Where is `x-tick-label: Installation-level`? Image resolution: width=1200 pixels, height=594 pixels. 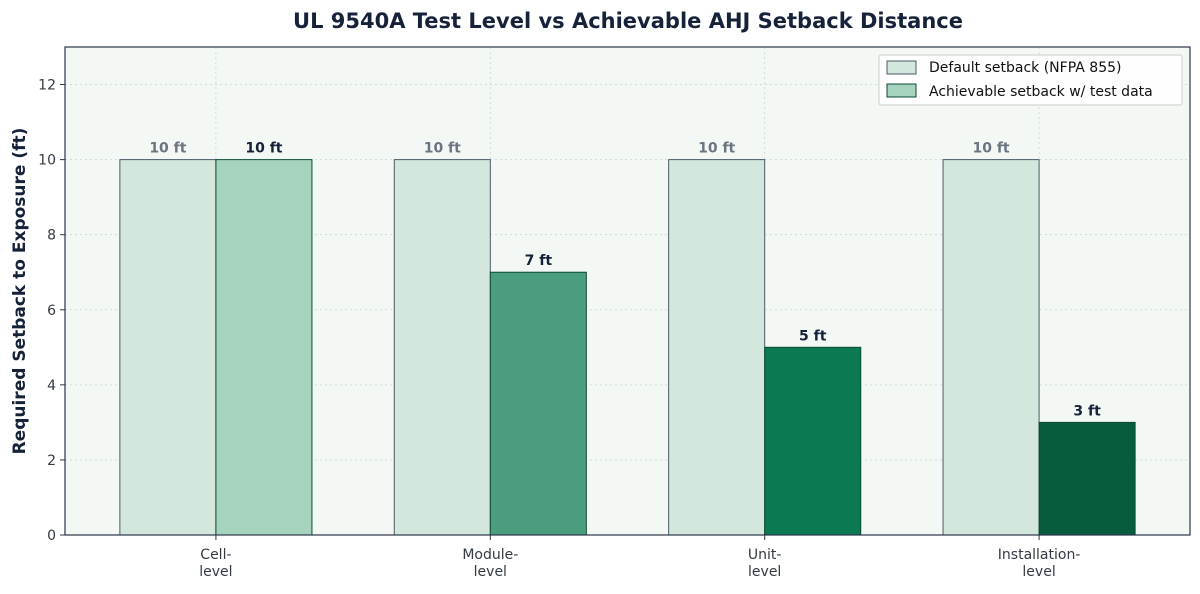
x-tick-label: Installation-level is located at coordinates (1039, 563).